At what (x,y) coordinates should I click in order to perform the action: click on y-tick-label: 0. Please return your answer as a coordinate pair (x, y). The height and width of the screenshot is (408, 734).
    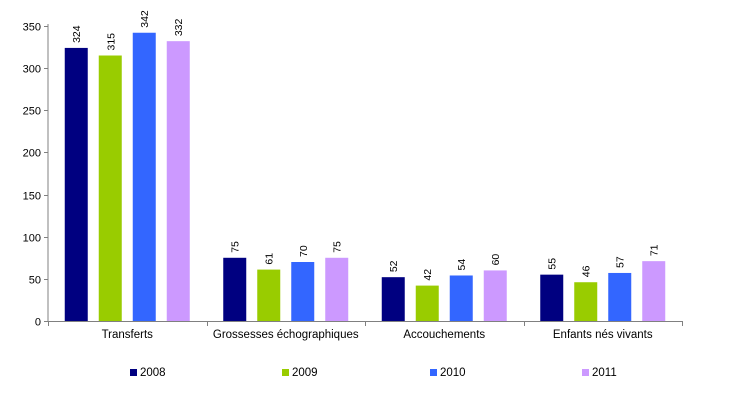
    Looking at the image, I should click on (38, 323).